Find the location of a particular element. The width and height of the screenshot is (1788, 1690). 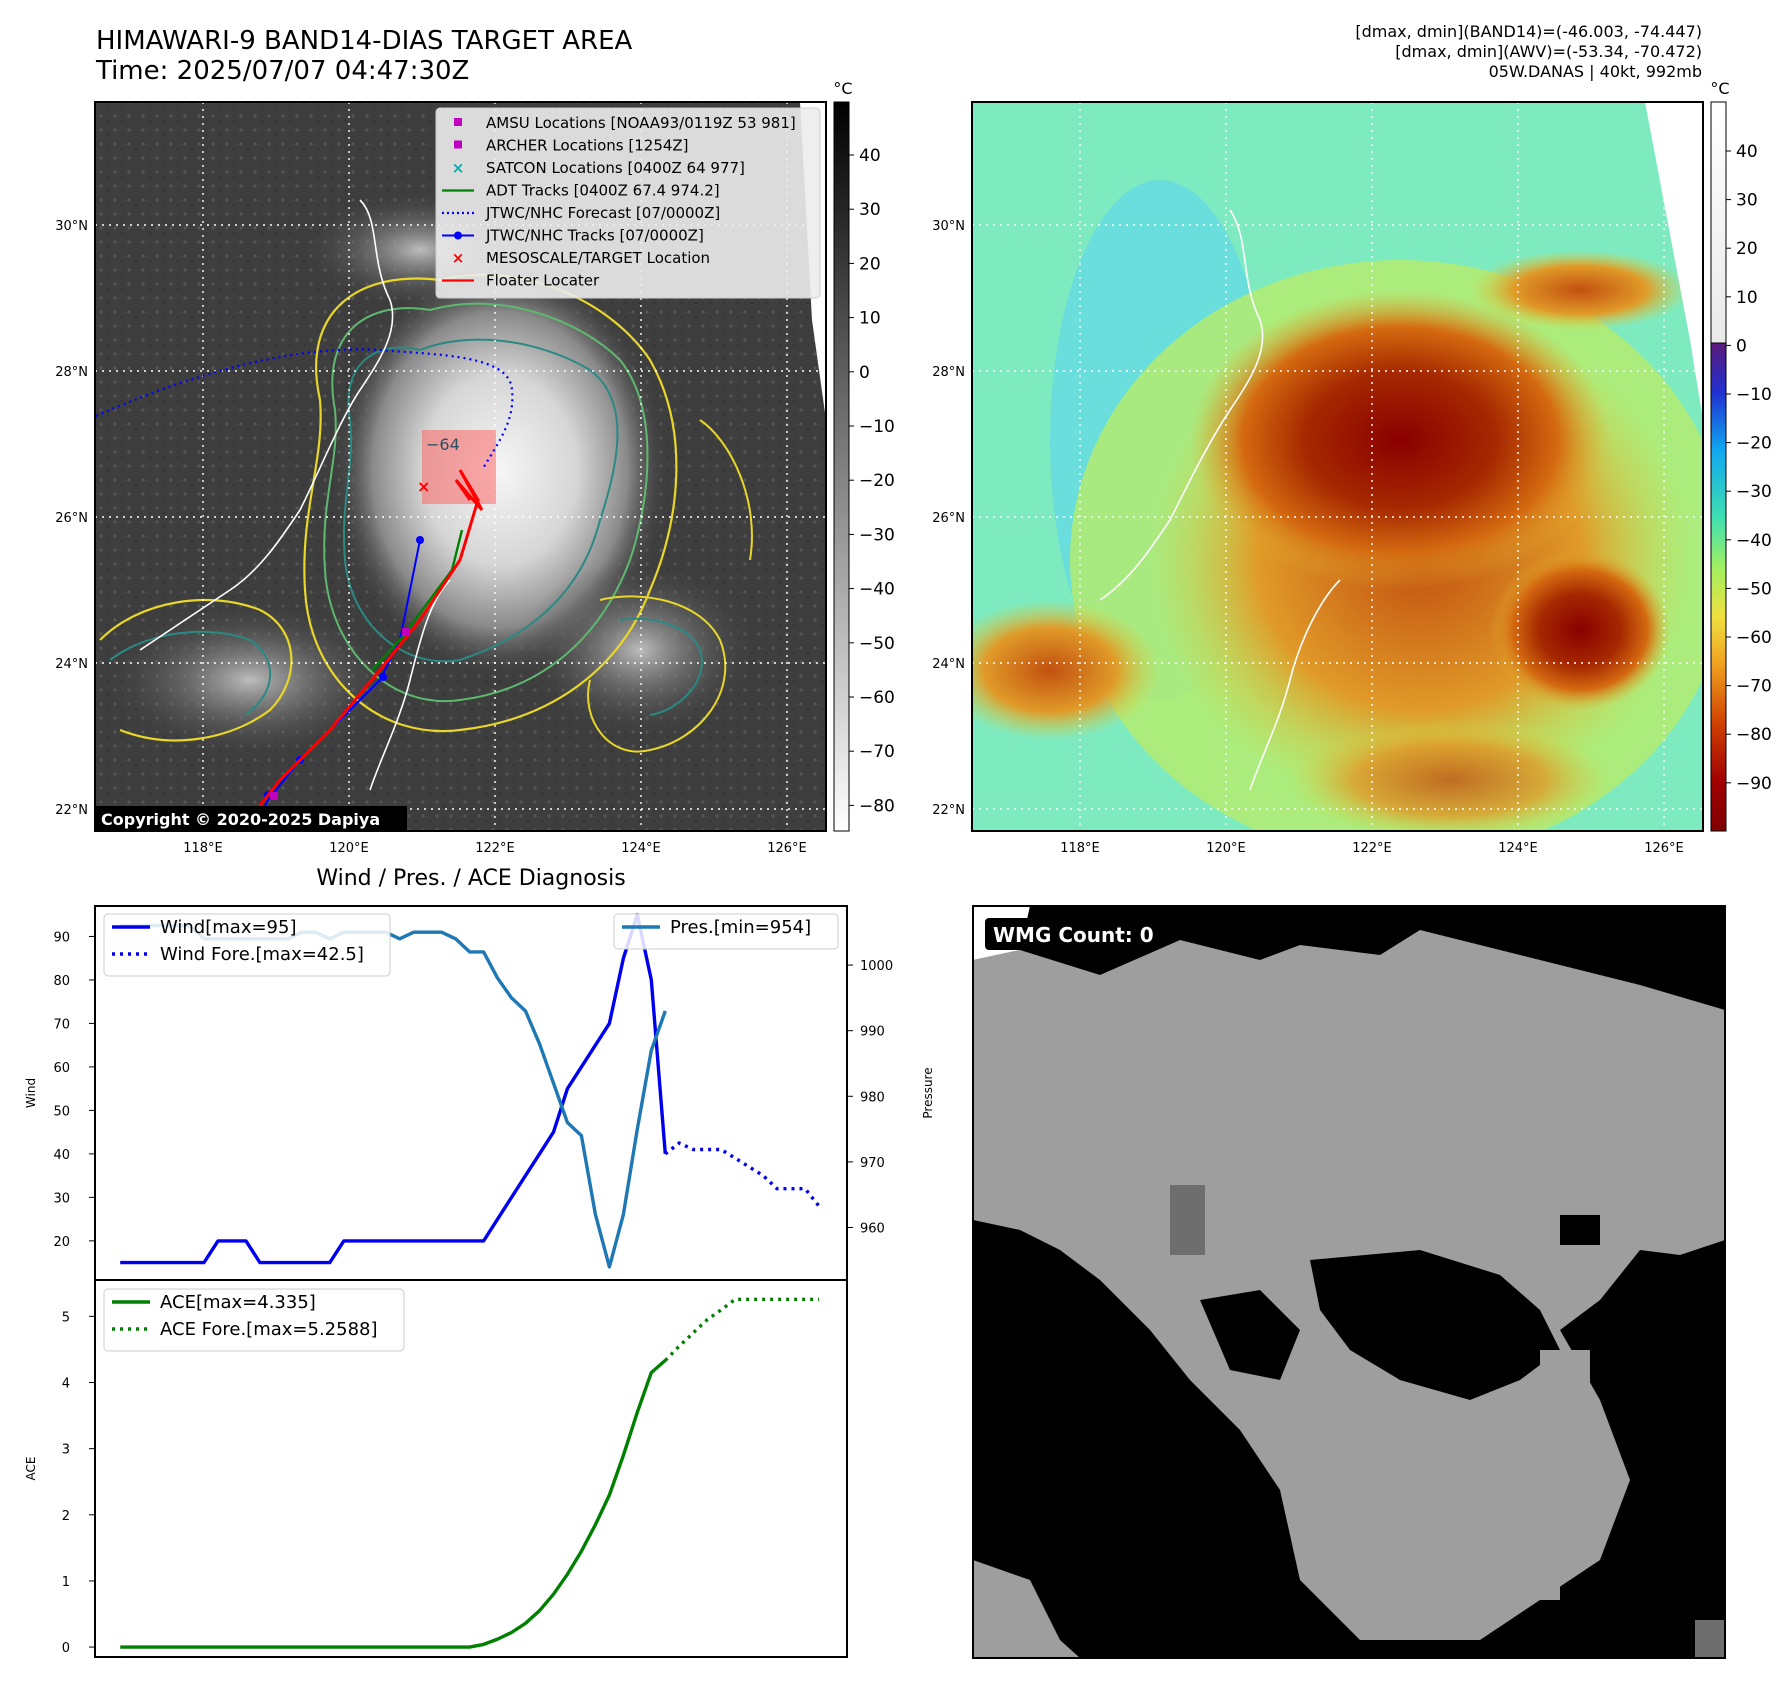

y-tick-label: 60 is located at coordinates (61, 1068).